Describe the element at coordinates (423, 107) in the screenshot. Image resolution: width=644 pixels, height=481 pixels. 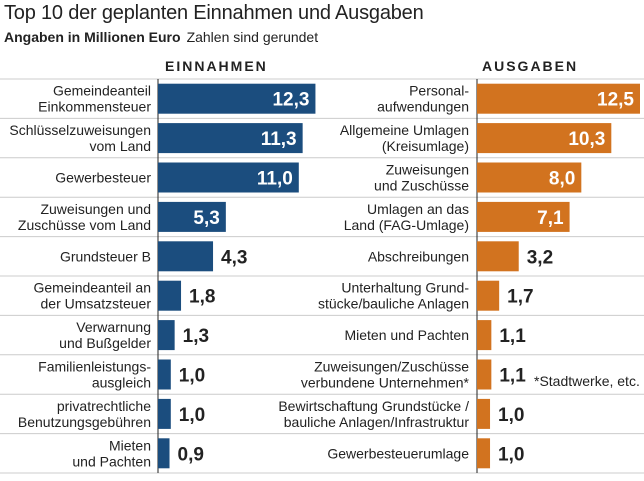
I see `expense-category-label: aufwendungen` at that location.